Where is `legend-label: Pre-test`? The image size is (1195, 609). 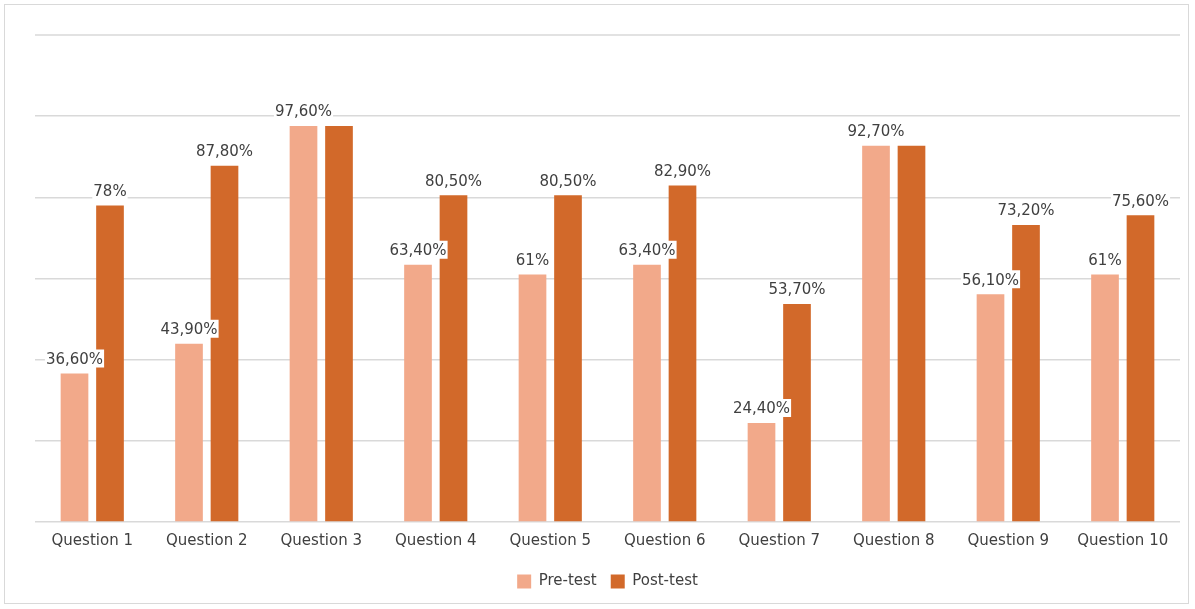 legend-label: Pre-test is located at coordinates (567, 580).